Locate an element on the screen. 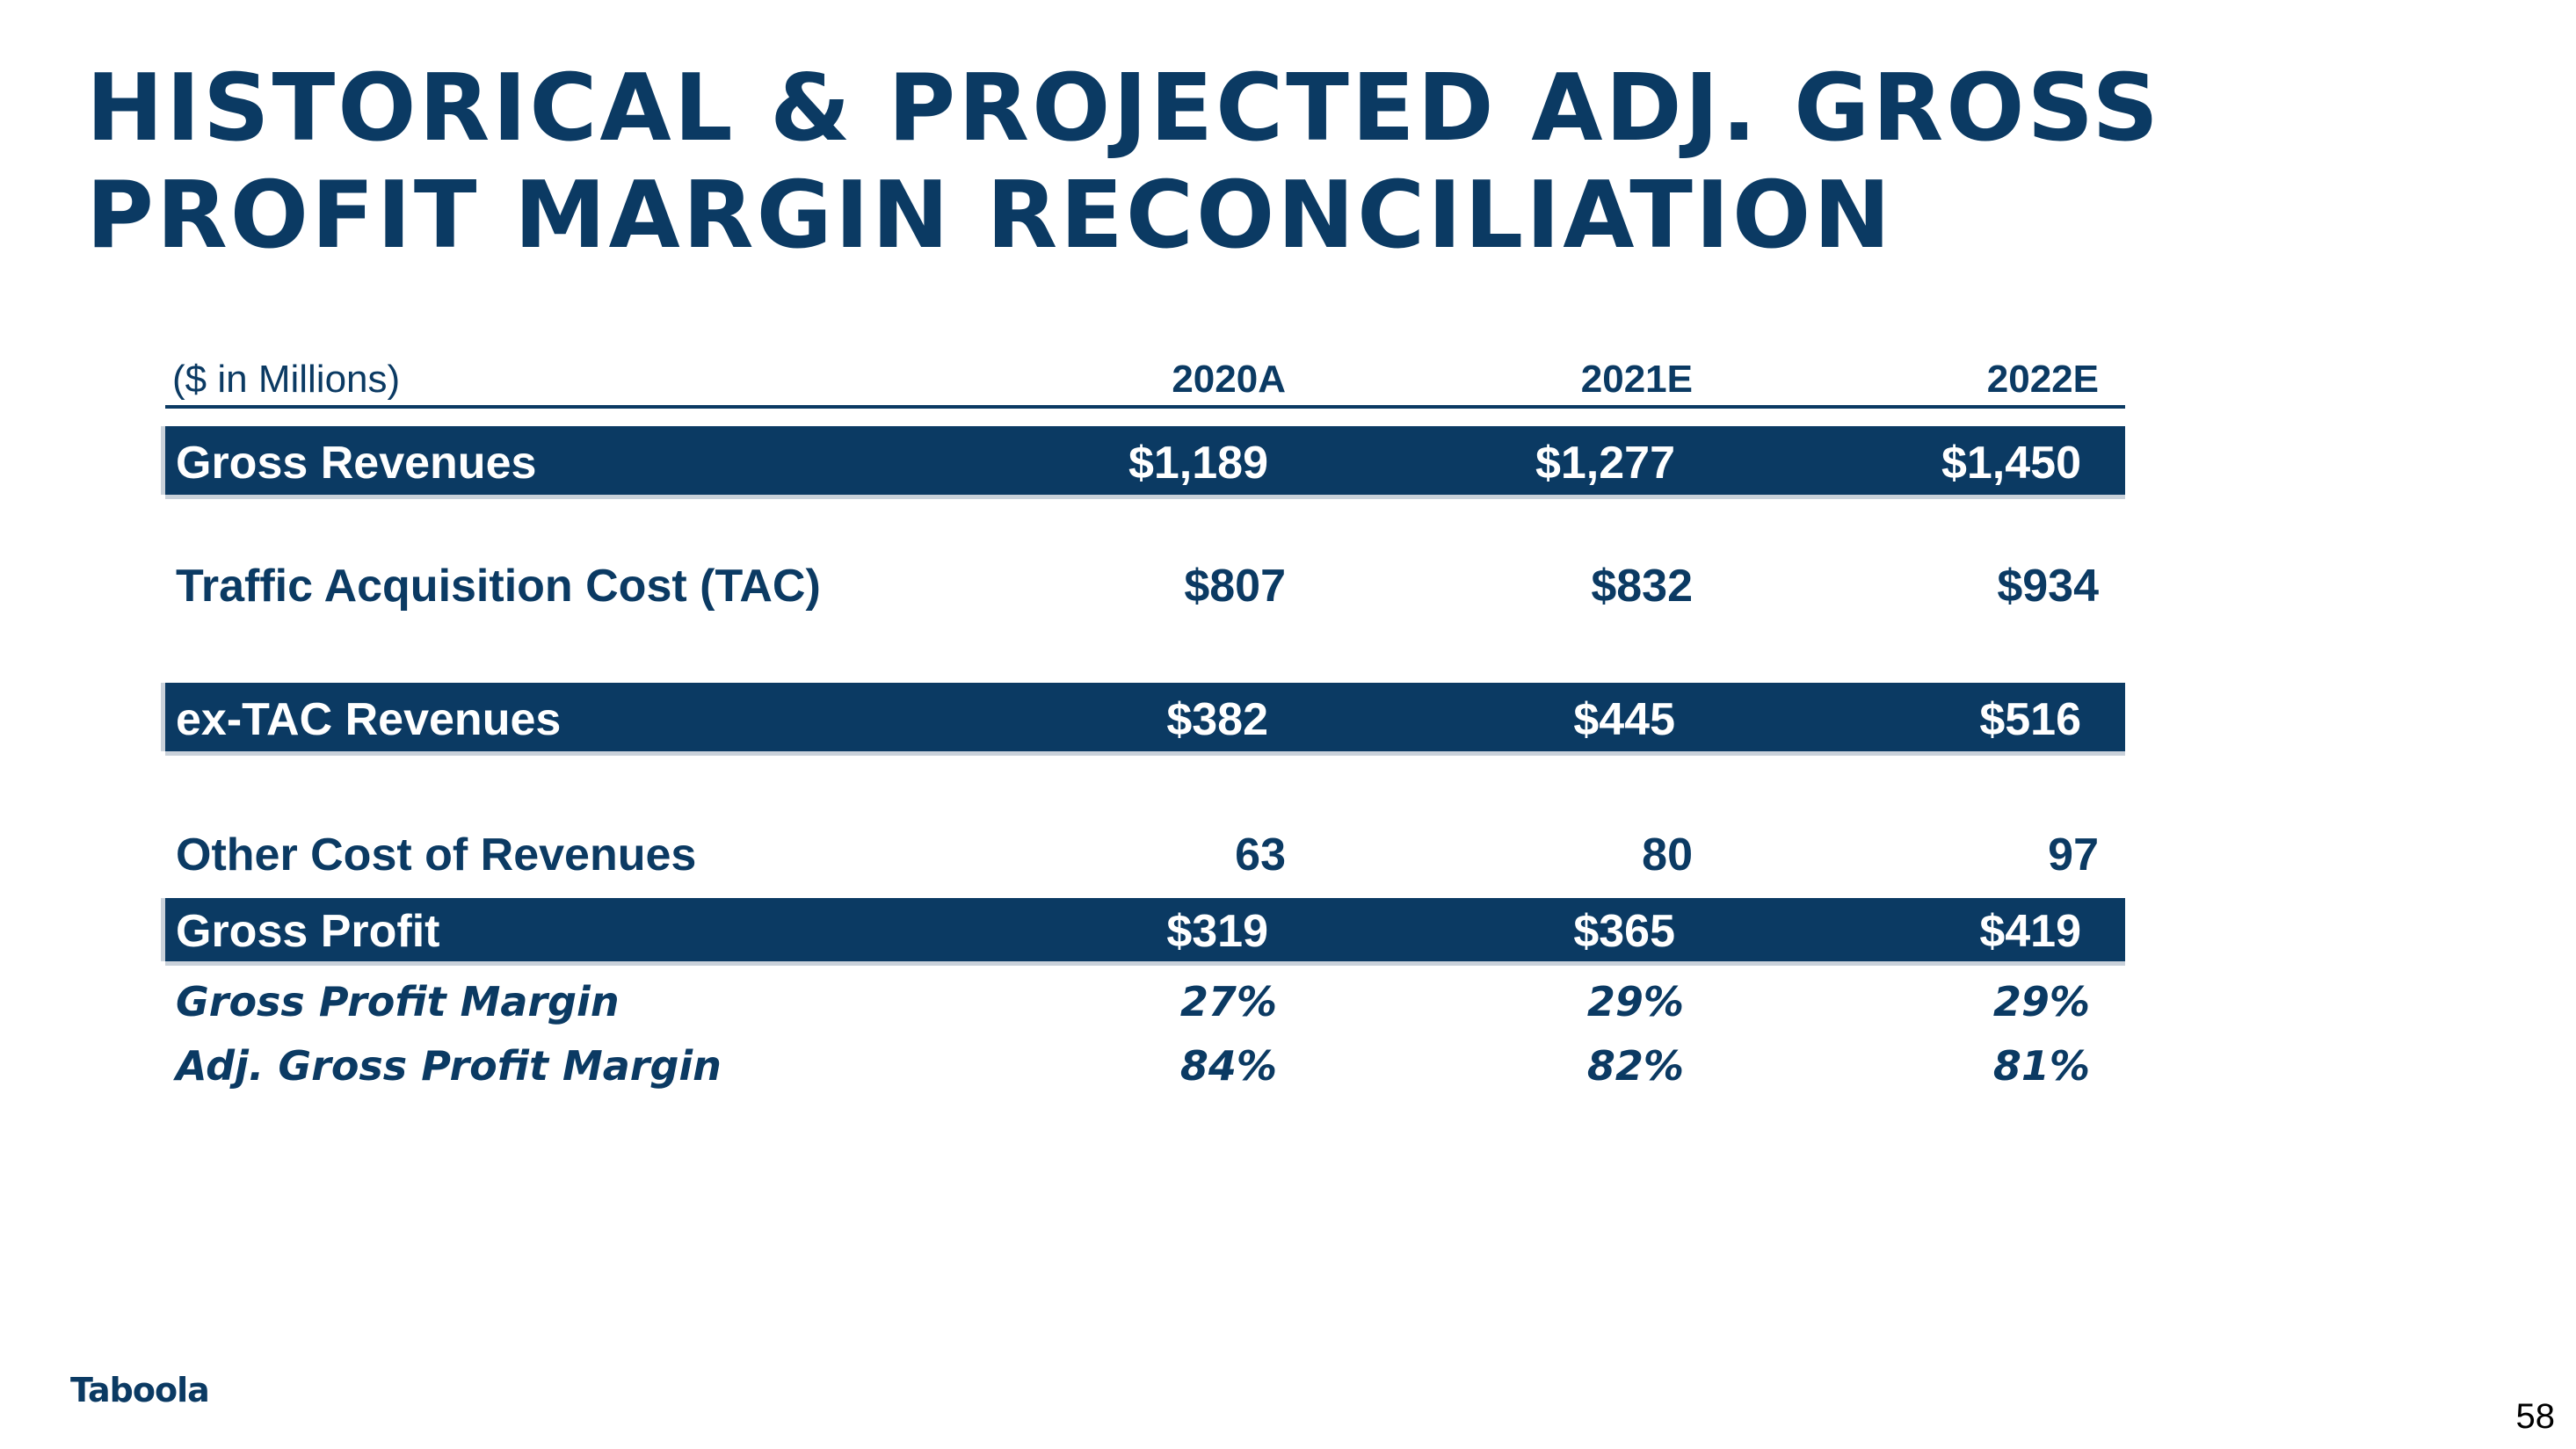 This screenshot has width=2576, height=1449. column-header-2020a: 2020A is located at coordinates (1229, 379).